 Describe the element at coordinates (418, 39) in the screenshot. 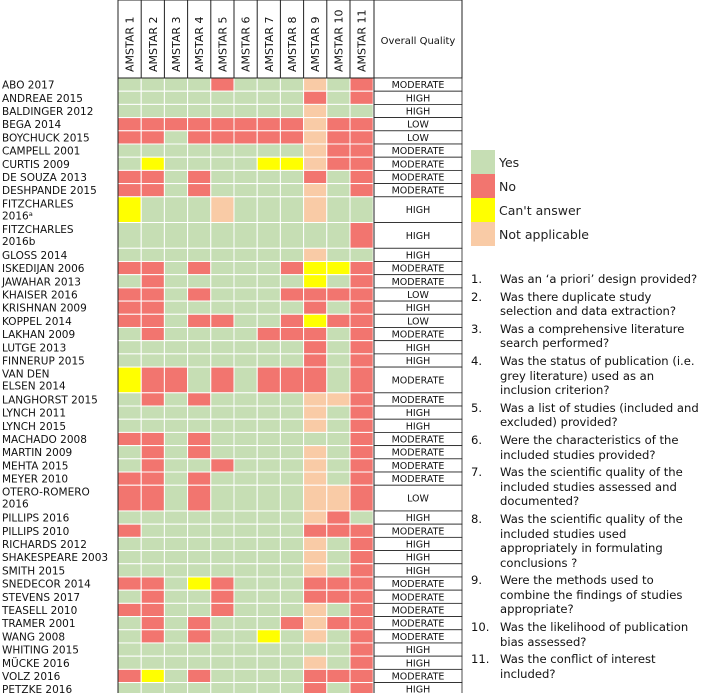

I see `quality-header-box` at that location.